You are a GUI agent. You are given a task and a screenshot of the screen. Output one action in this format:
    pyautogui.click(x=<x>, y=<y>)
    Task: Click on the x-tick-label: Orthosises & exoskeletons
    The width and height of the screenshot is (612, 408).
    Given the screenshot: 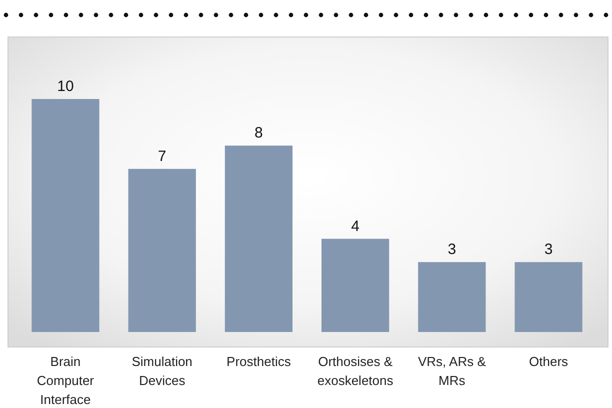 What is the action you would take?
    pyautogui.click(x=355, y=371)
    